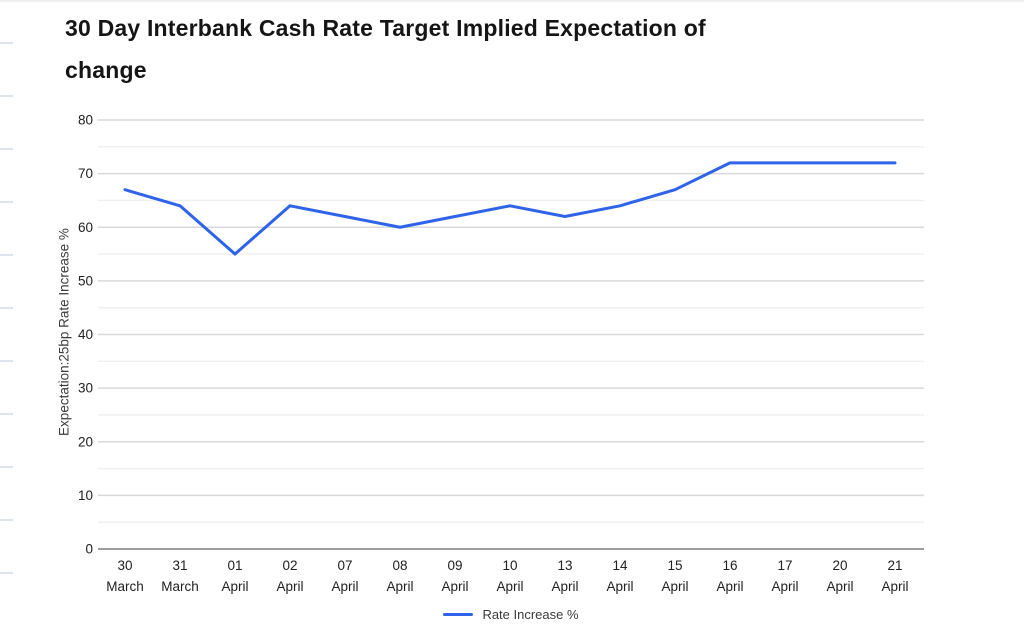  What do you see at coordinates (85, 334) in the screenshot?
I see `y-tick-label: 40` at bounding box center [85, 334].